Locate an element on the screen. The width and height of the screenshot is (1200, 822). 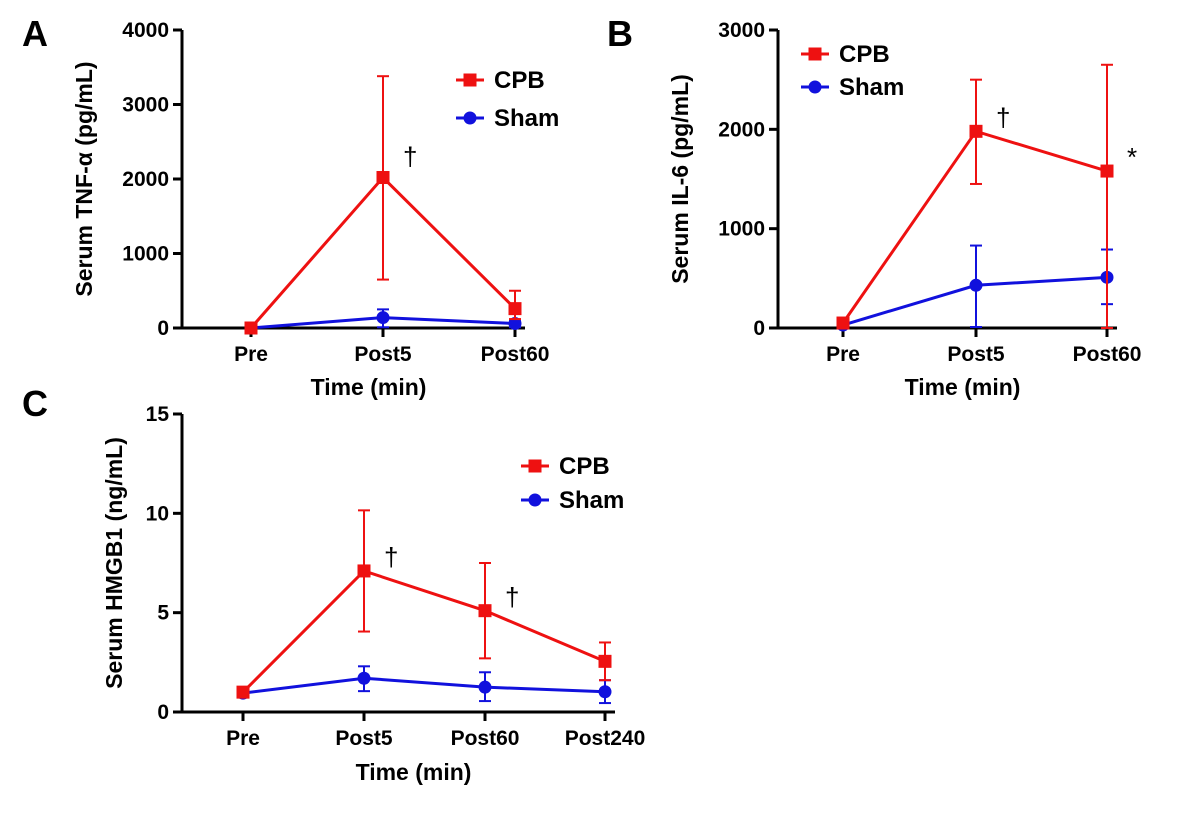
y-axis-title: Serum TNF-α (pg/mL) is located at coordinates (84, 178).